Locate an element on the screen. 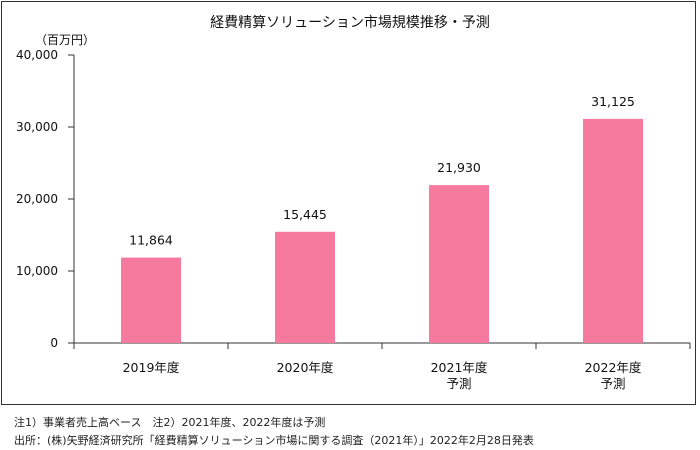  data-label: 21,930 is located at coordinates (459, 167).